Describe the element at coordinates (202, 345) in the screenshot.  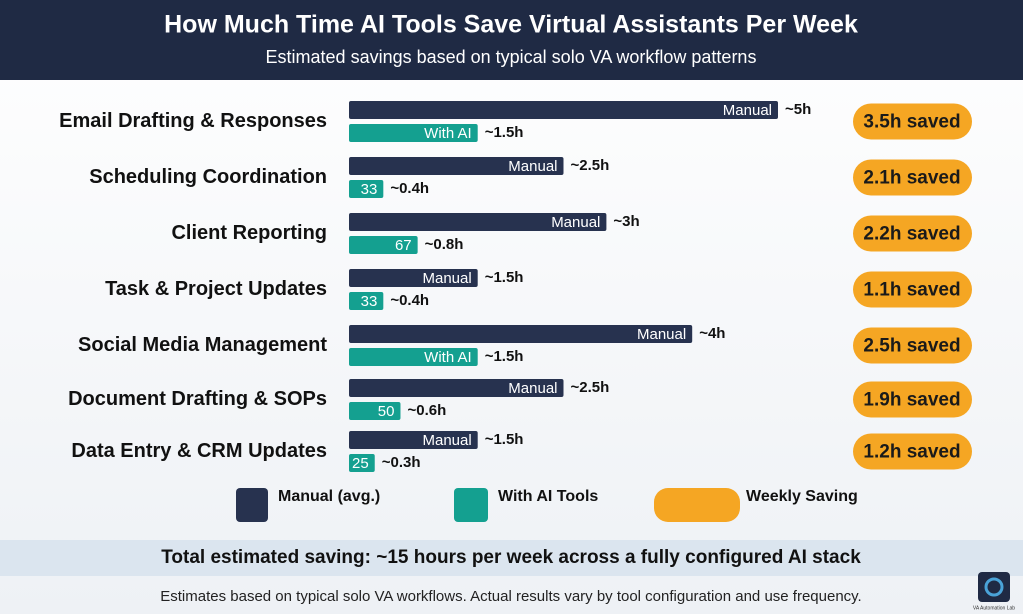
I see `category-label: Social Media Management` at that location.